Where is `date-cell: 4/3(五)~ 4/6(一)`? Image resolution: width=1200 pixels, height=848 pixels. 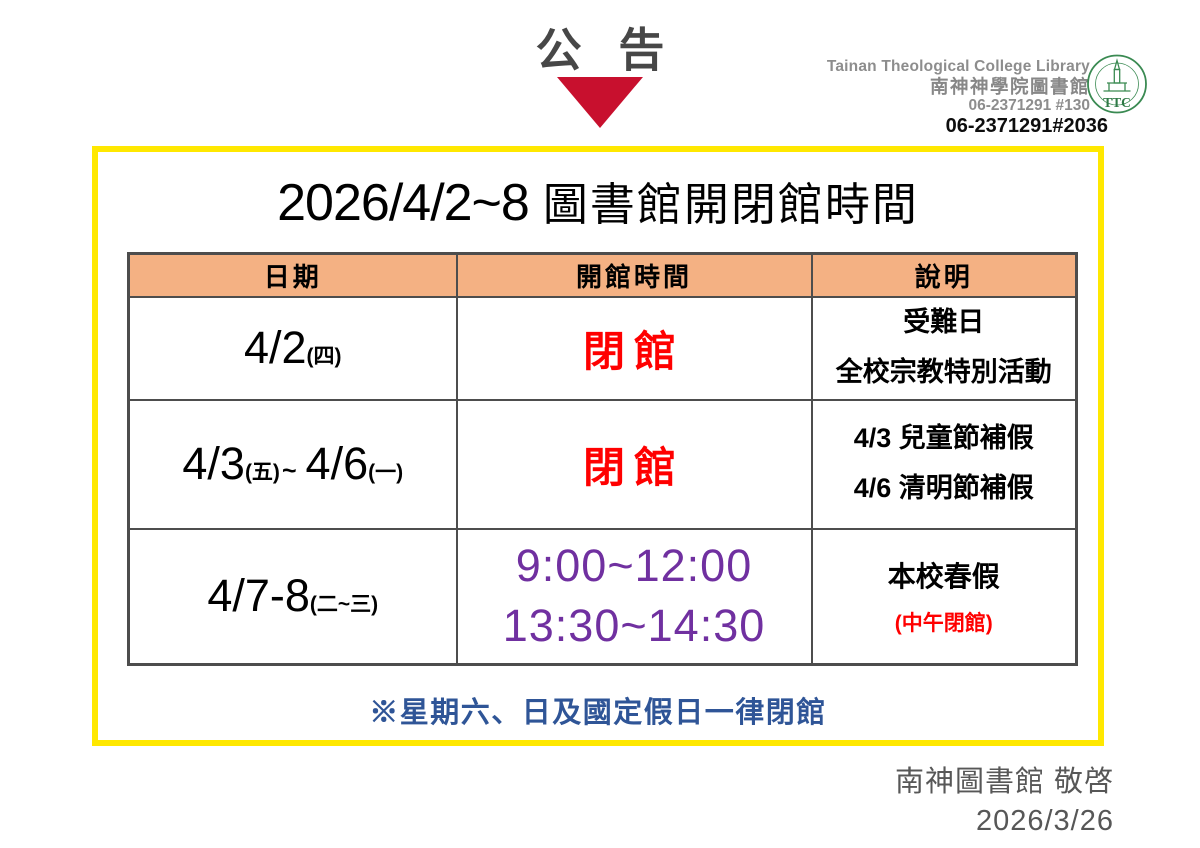 date-cell: 4/3(五)~ 4/6(一) is located at coordinates (292, 464).